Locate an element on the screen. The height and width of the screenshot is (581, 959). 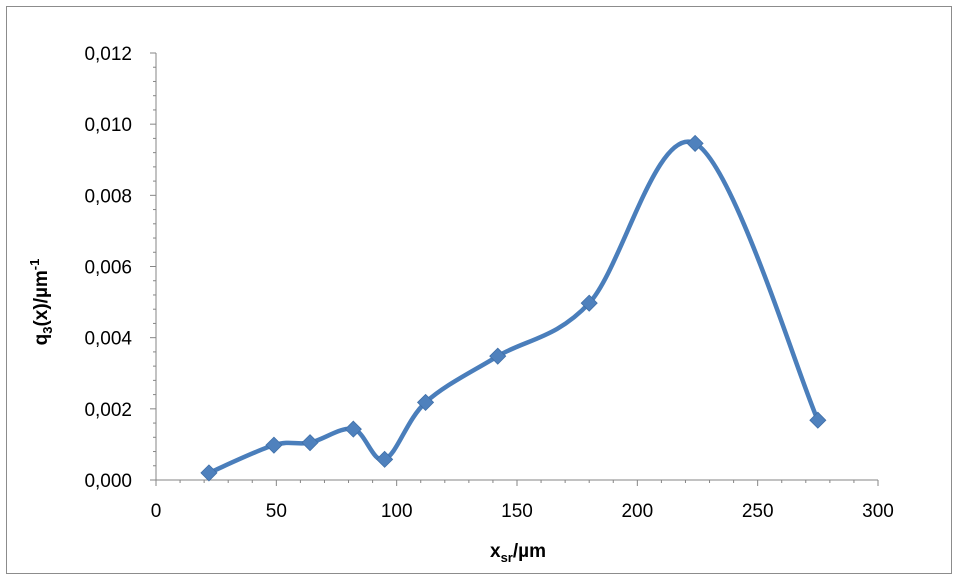
x-tick-label: 150 is located at coordinates (517, 511).